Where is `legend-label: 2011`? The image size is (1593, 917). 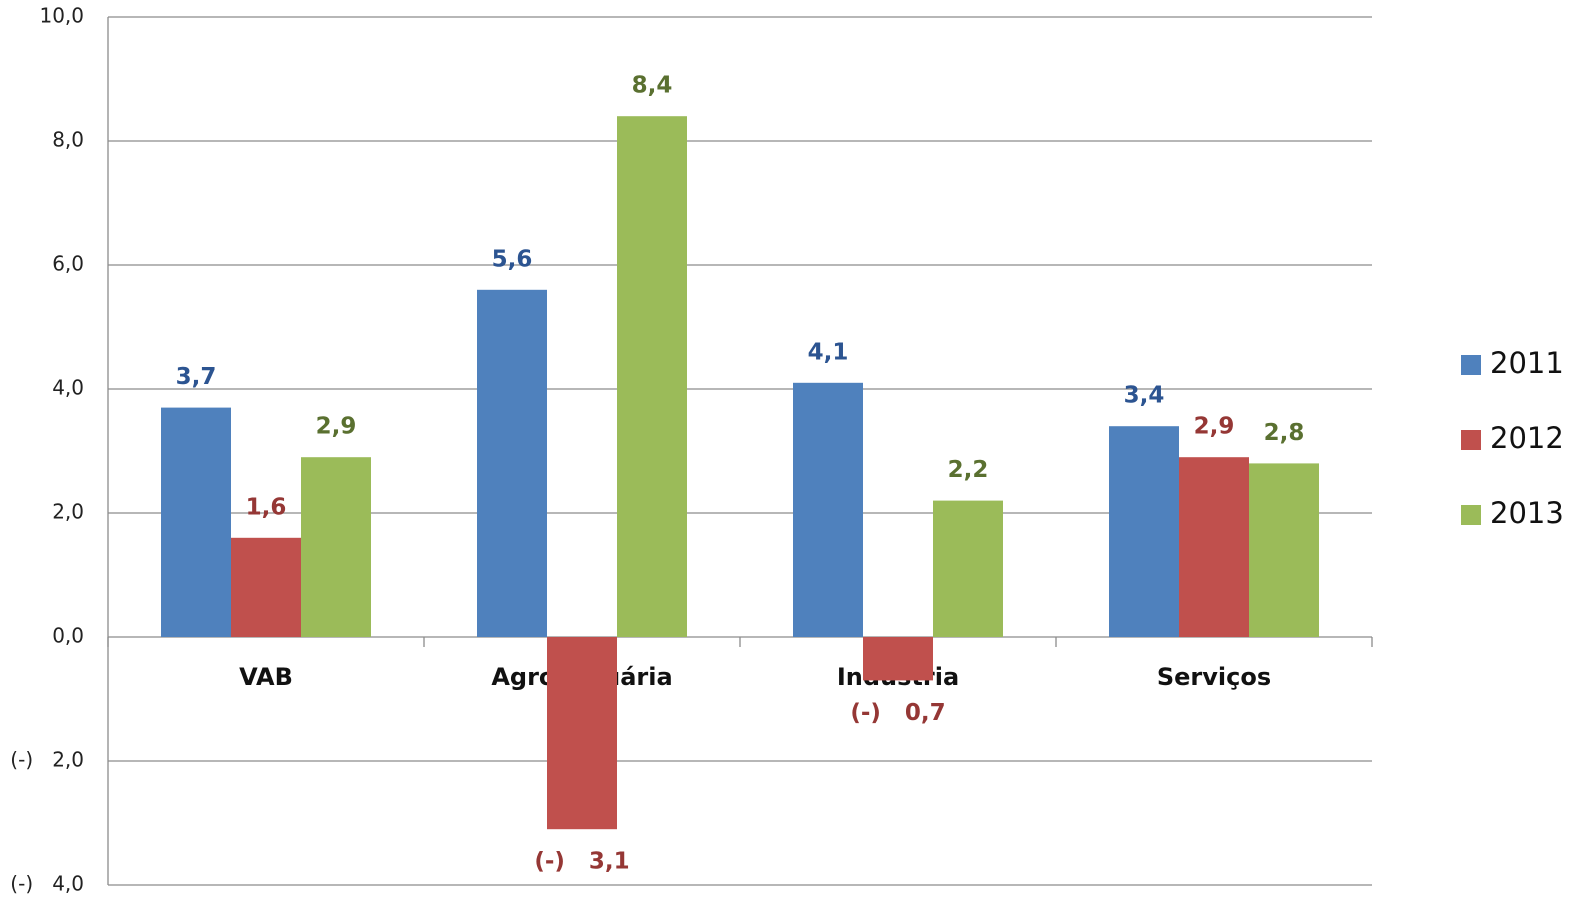
legend-label: 2011 is located at coordinates (1527, 363).